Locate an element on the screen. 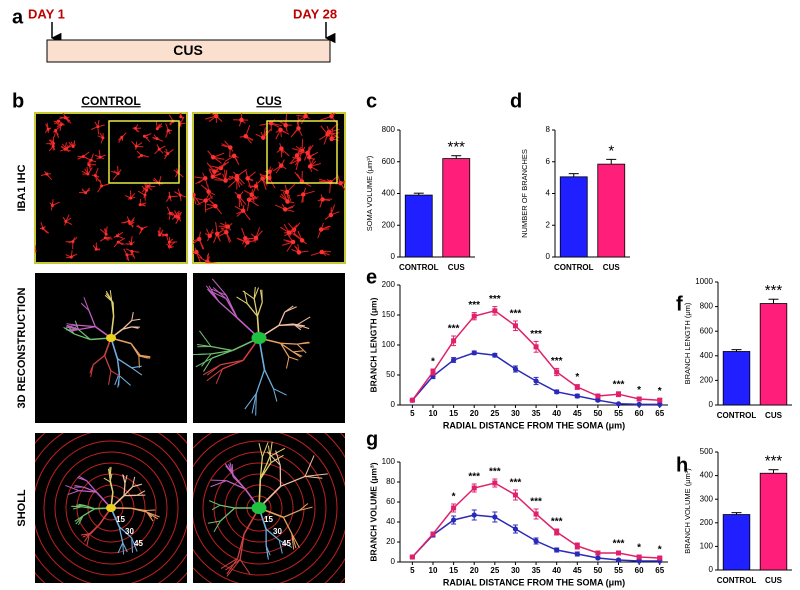  x-tick-label: 5 is located at coordinates (412, 413).